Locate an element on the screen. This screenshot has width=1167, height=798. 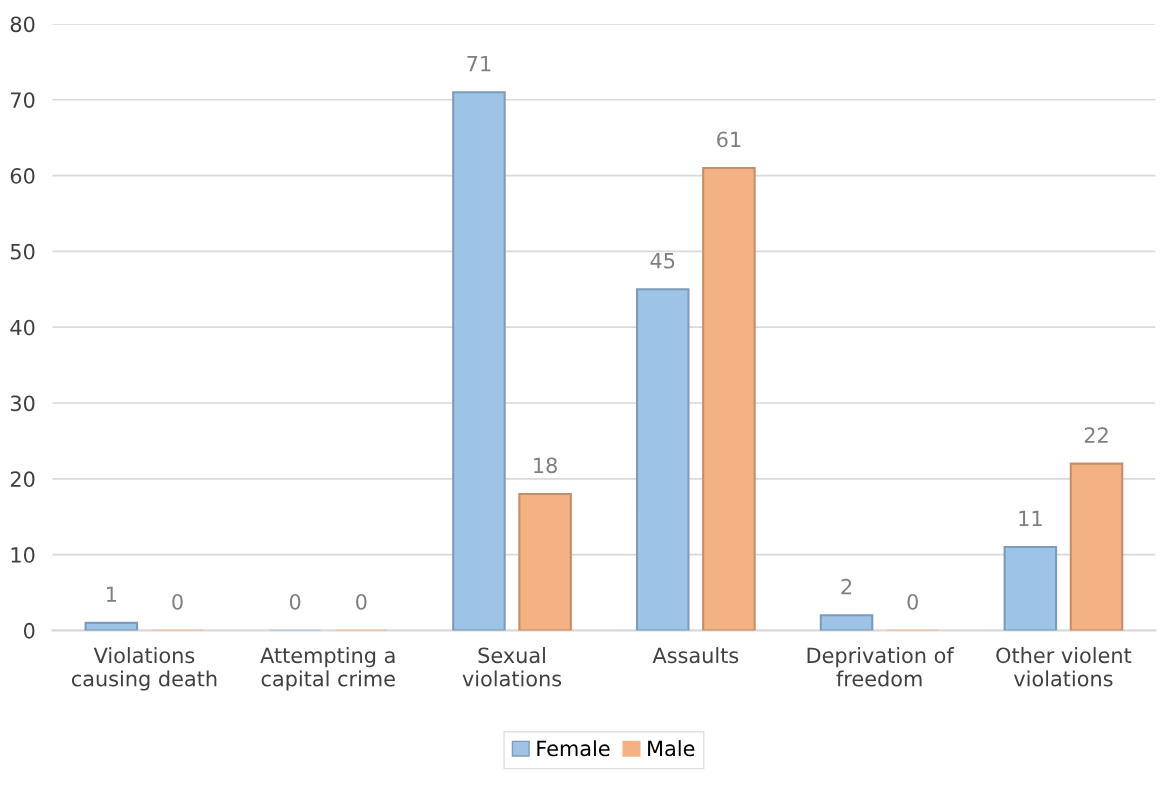
y-tick-label: 80 is located at coordinates (22, 24).